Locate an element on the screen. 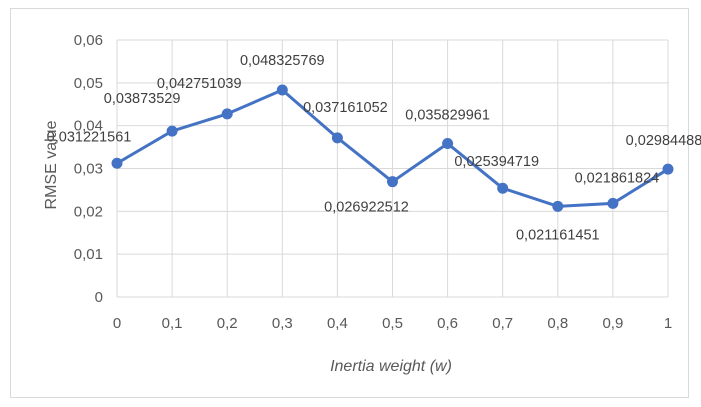  data-label: 0,031221561 is located at coordinates (89, 137).